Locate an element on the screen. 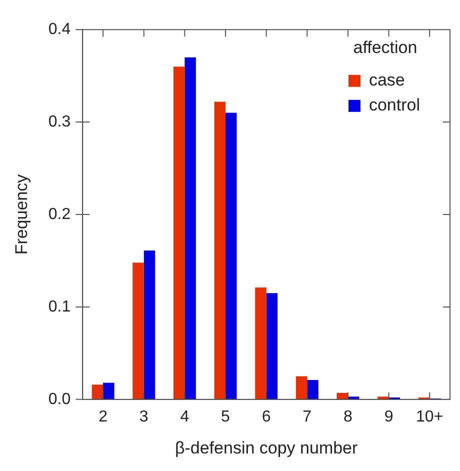  legend-label: case is located at coordinates (386, 80).